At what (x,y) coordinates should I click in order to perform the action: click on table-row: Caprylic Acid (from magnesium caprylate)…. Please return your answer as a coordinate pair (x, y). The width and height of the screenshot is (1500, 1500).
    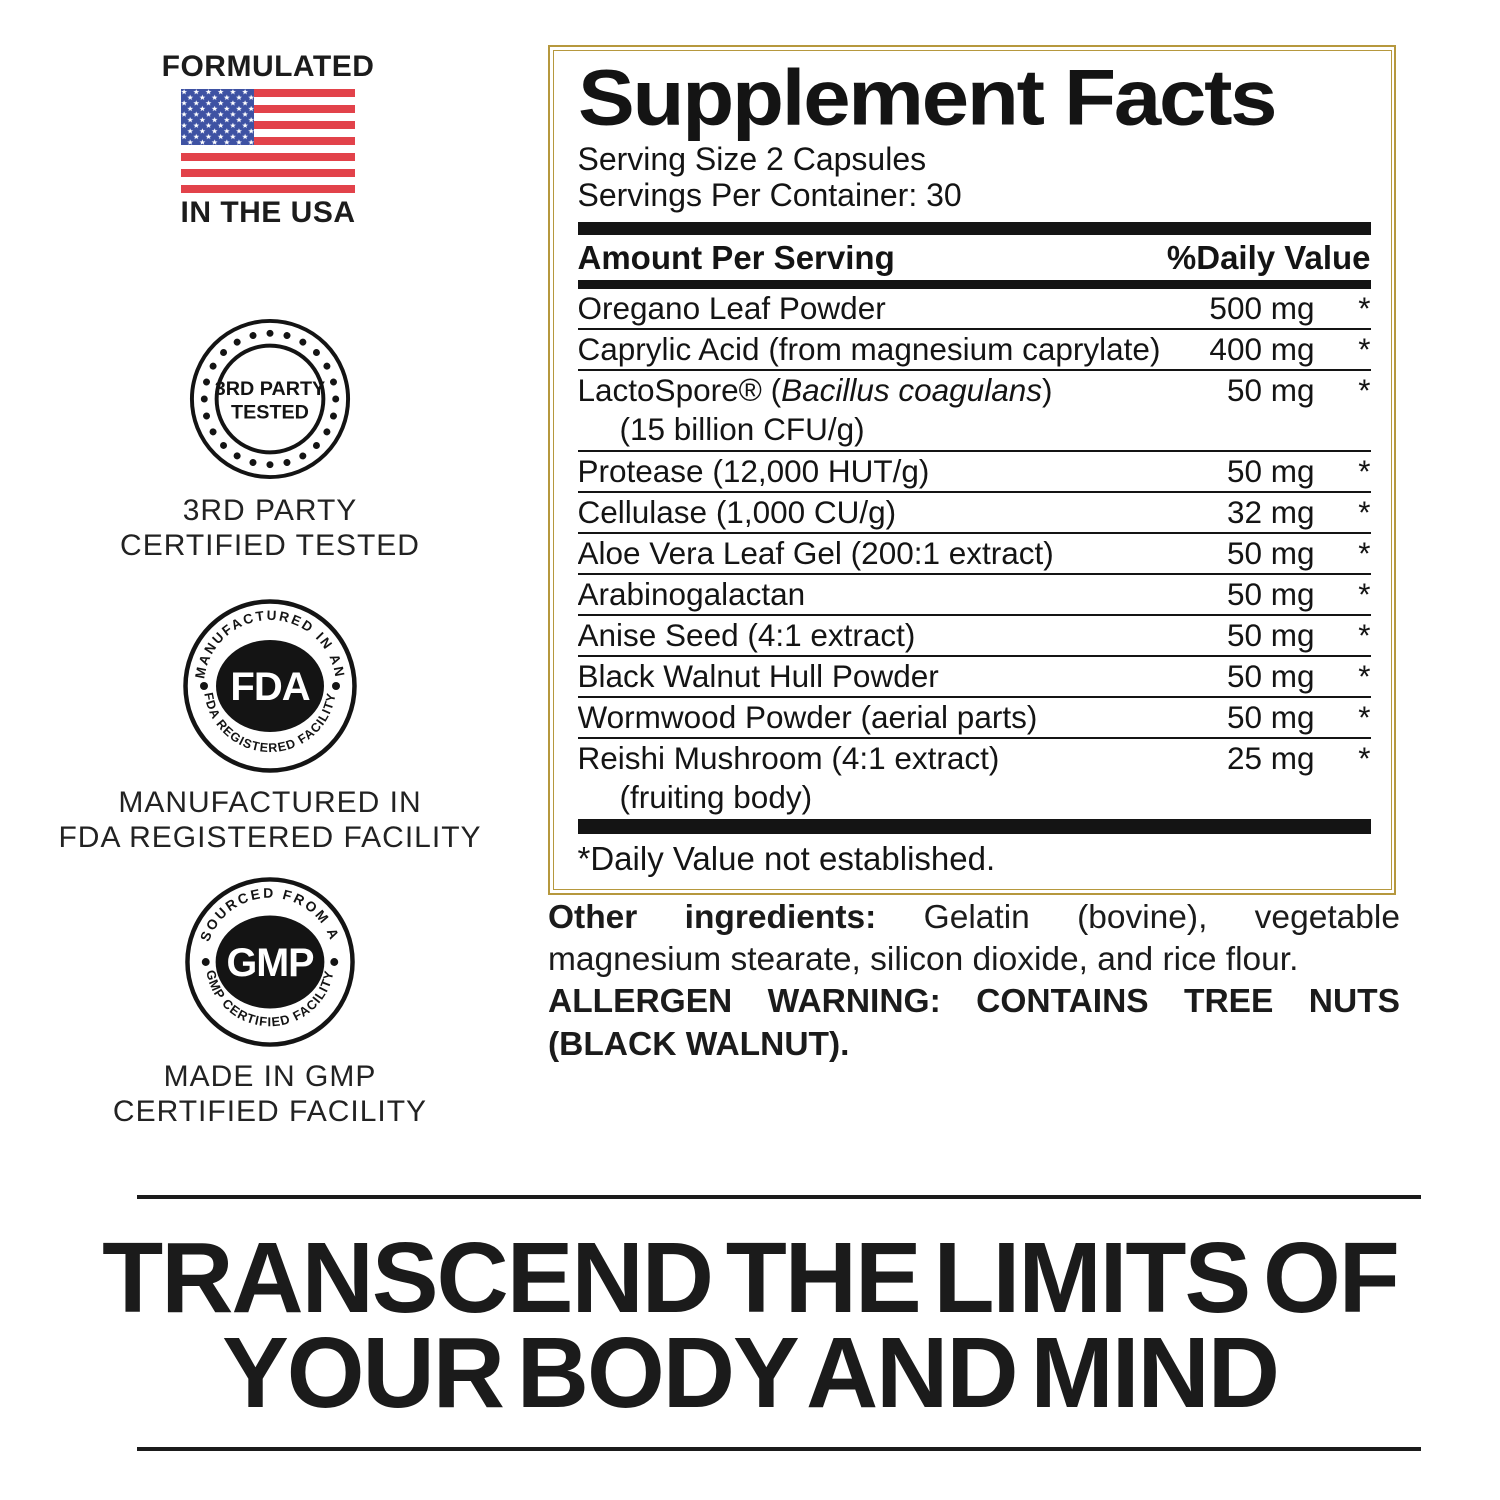
    Looking at the image, I should click on (974, 351).